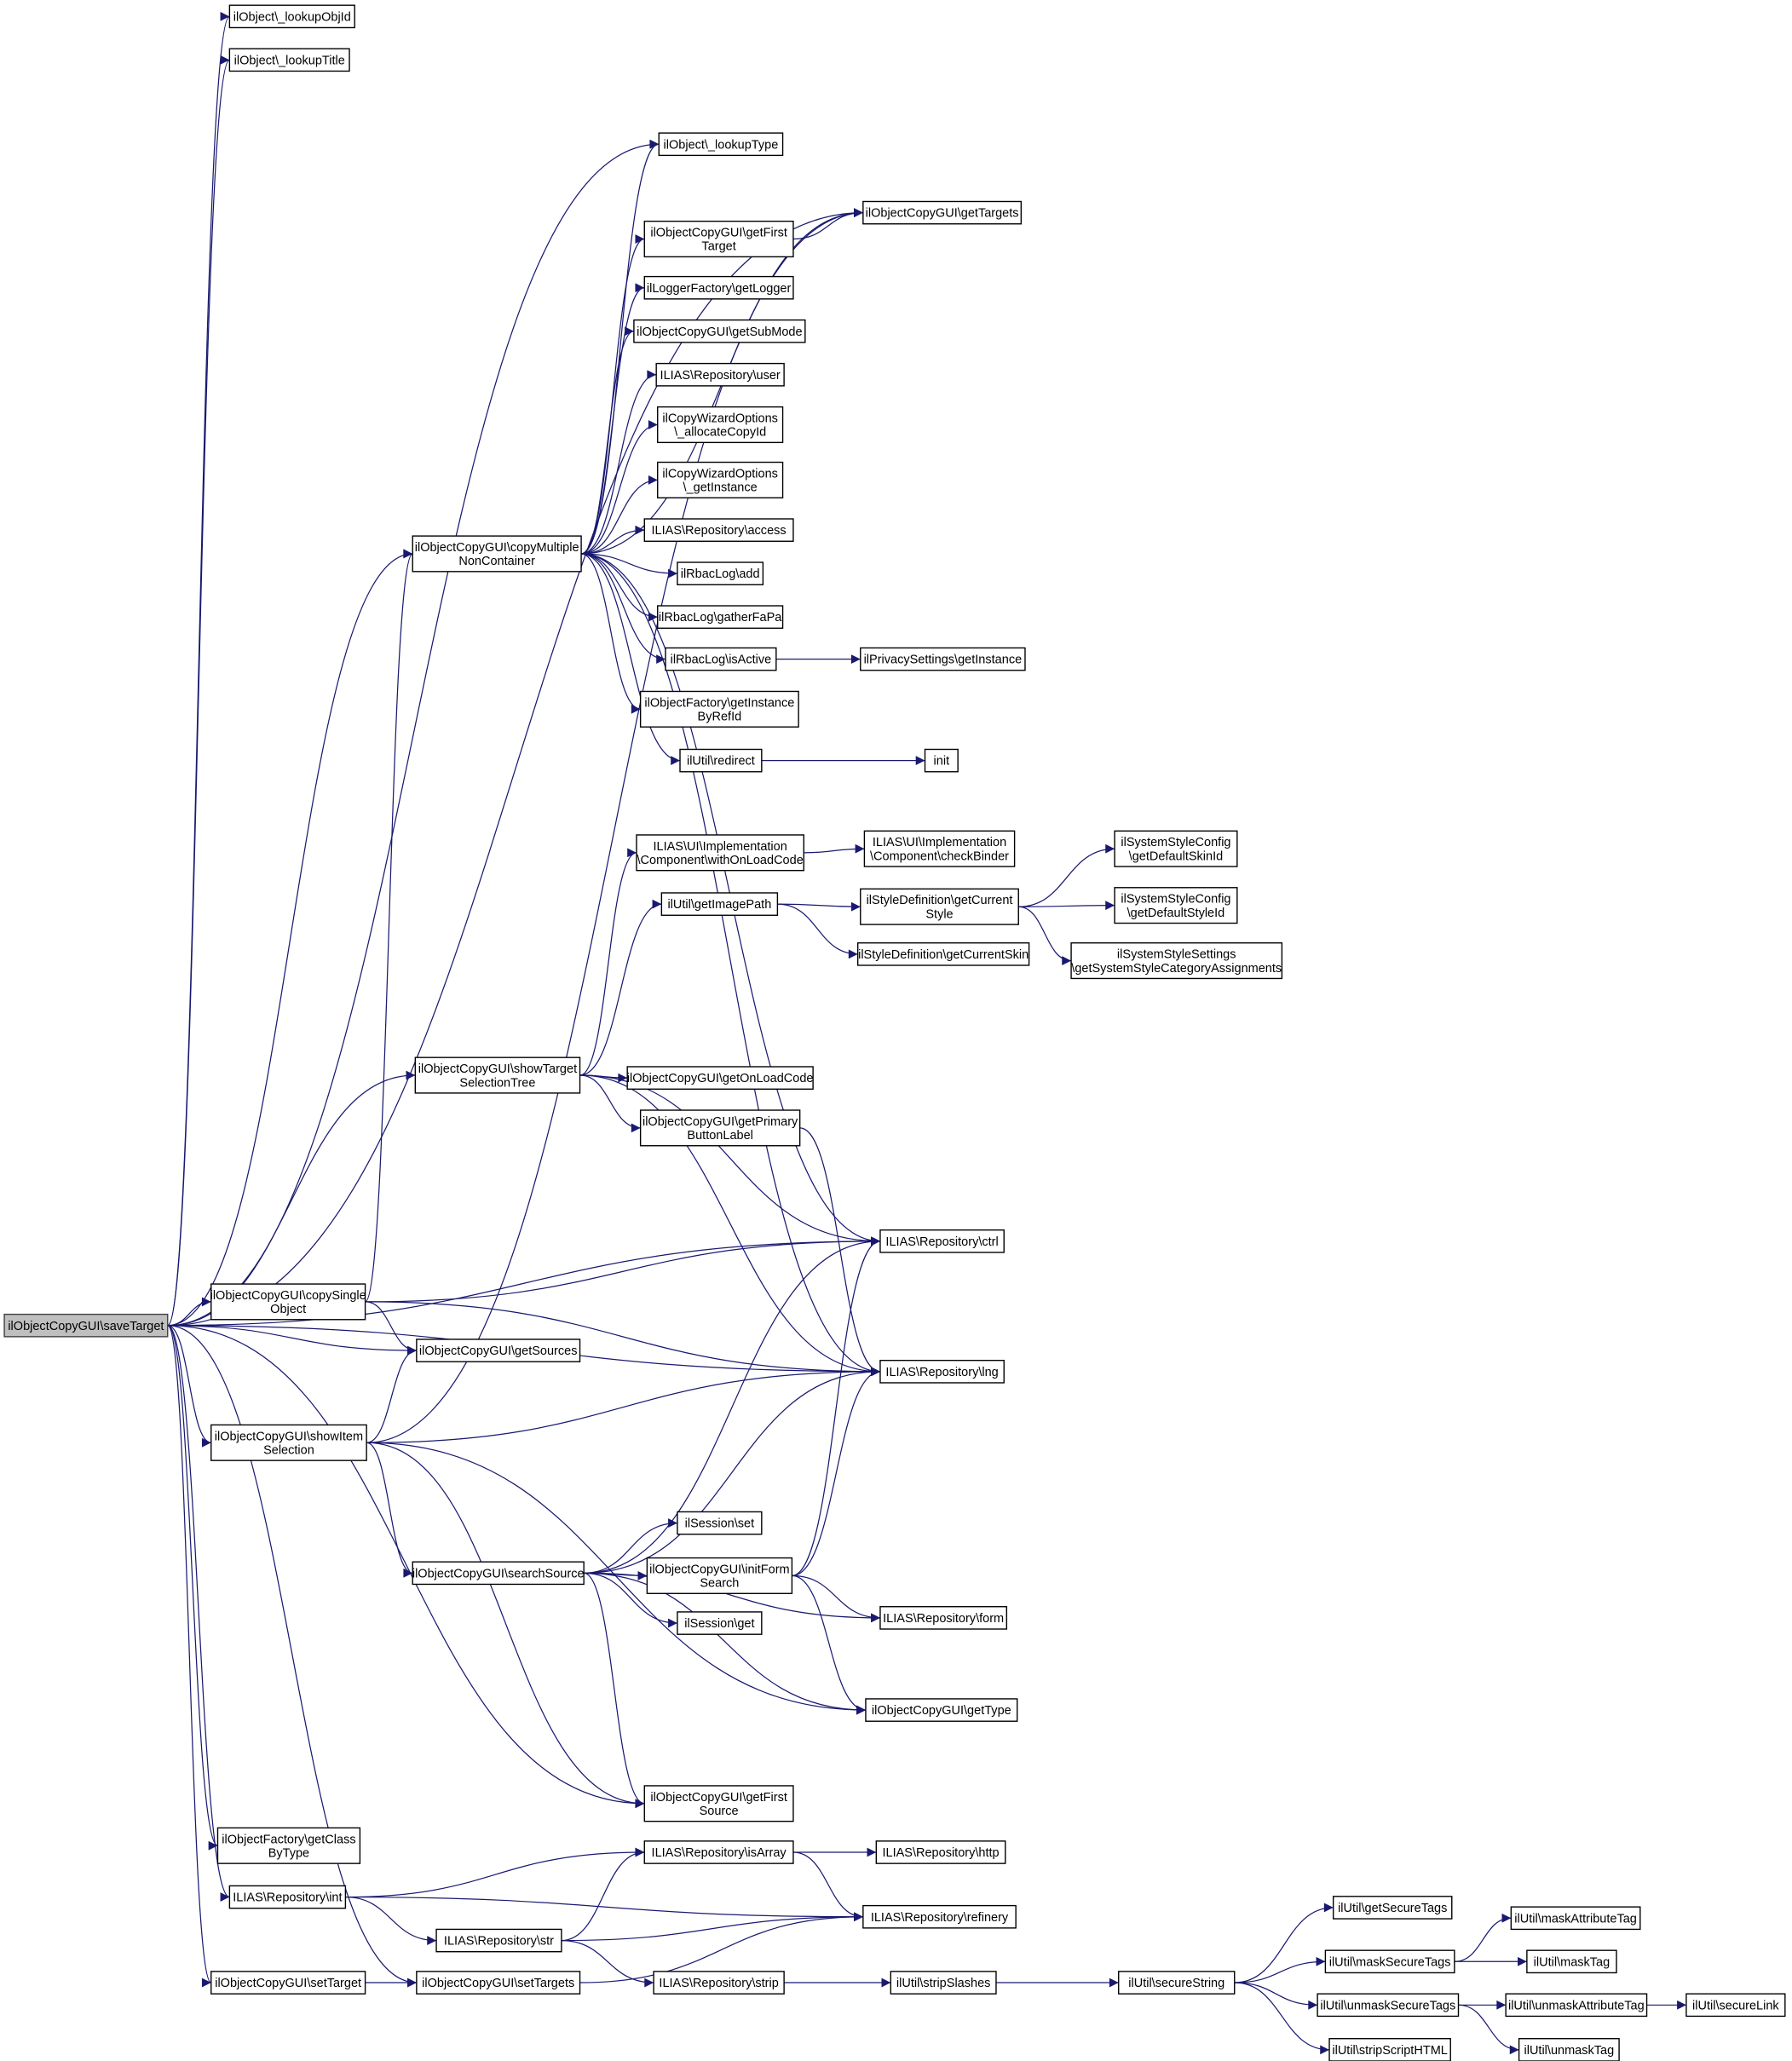 This screenshot has height=2061, width=1792. What do you see at coordinates (718, 1852) in the screenshot?
I see `node-is-array: ILIAS\Repository\isArray` at bounding box center [718, 1852].